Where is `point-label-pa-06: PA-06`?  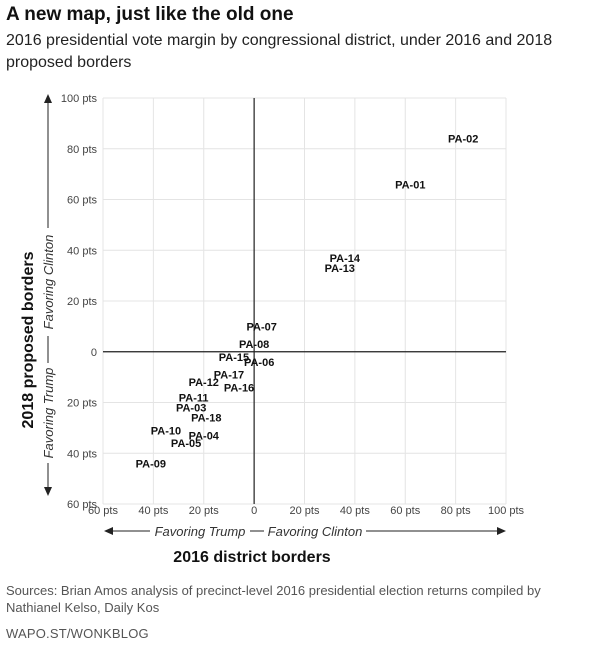 point-label-pa-06: PA-06 is located at coordinates (259, 363).